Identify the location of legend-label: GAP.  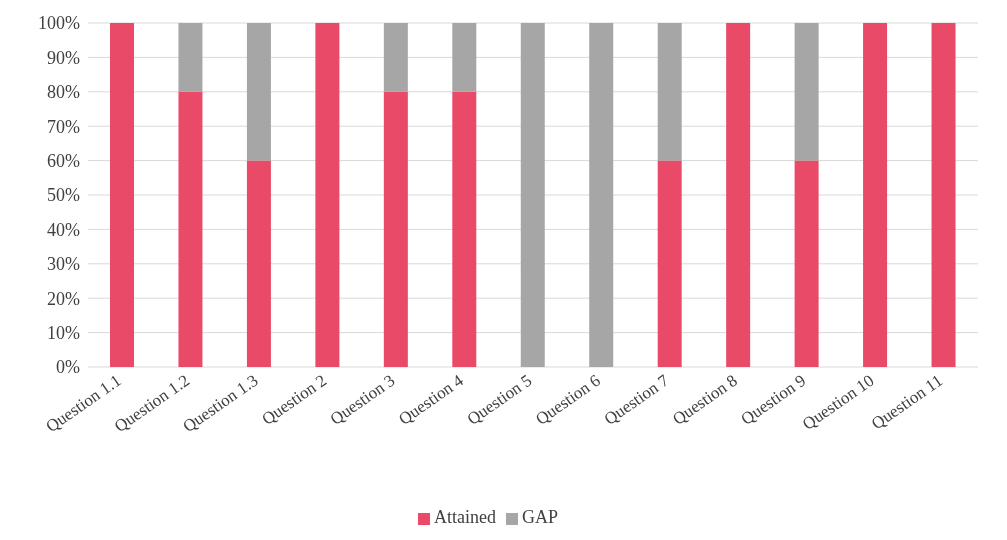
(539, 517).